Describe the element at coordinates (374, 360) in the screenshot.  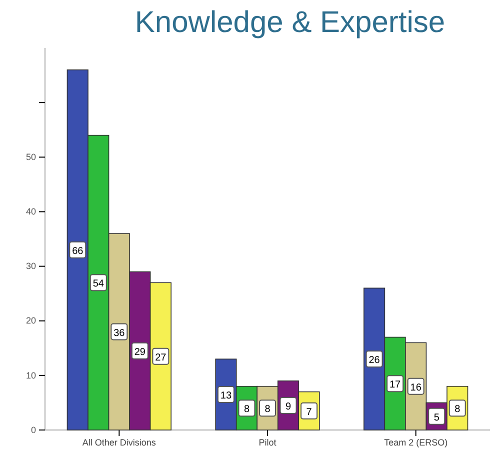
I see `data-label: 26` at that location.